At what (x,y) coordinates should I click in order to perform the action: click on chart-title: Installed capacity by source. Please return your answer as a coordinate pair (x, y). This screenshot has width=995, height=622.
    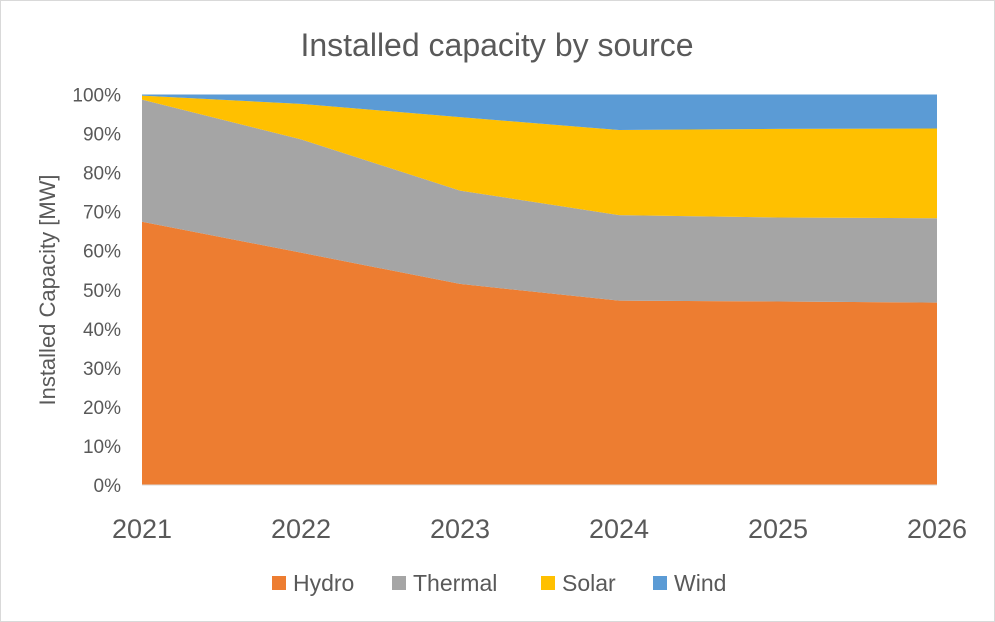
    Looking at the image, I should click on (496, 45).